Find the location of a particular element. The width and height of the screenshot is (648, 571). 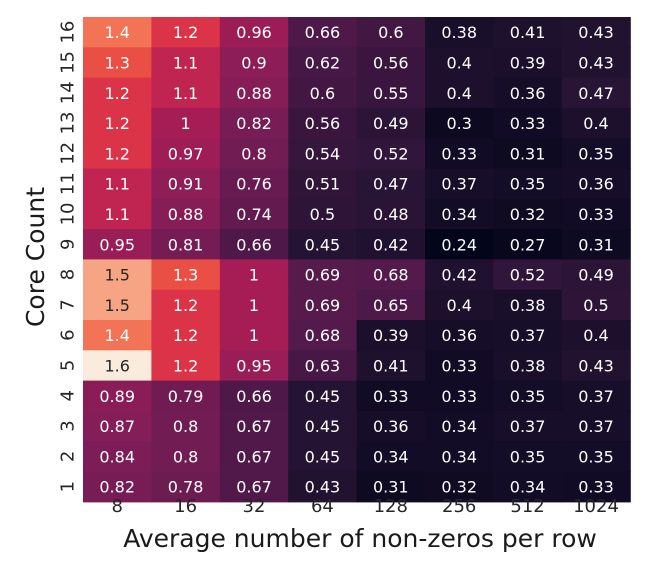

y-tick-label: 6 is located at coordinates (68, 334).